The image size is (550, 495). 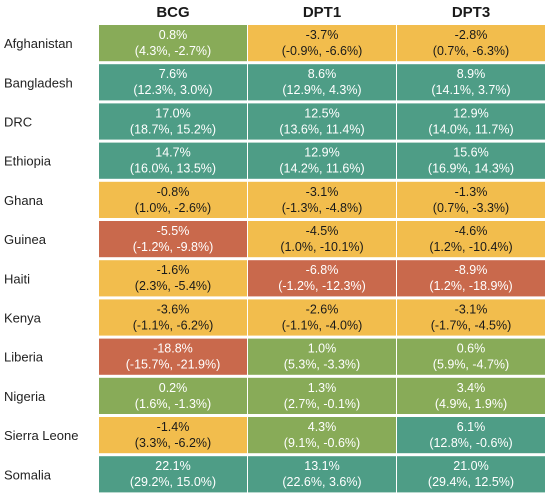 What do you see at coordinates (322, 12) in the screenshot?
I see `column-header-dpt1: DPT1` at bounding box center [322, 12].